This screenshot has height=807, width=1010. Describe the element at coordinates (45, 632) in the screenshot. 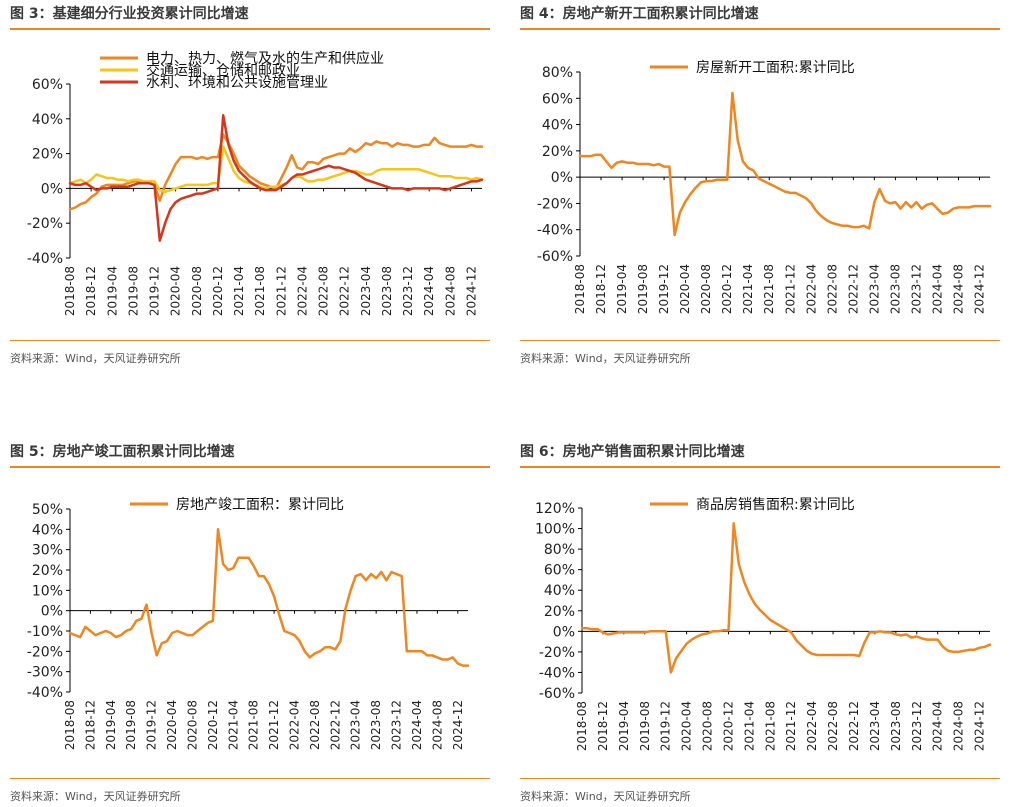

I see `y-tick-label: -10%` at that location.